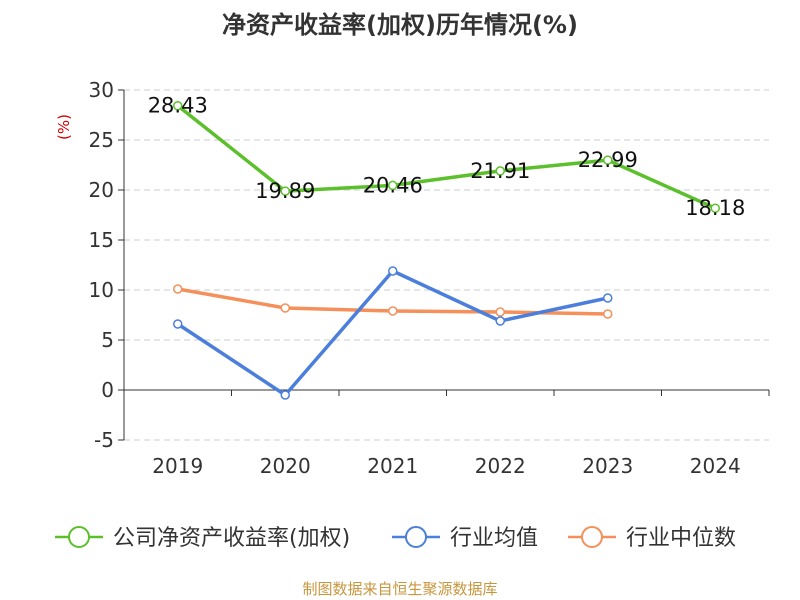 The width and height of the screenshot is (800, 600). Describe the element at coordinates (494, 538) in the screenshot. I see `legend-label: 行业均值` at that location.